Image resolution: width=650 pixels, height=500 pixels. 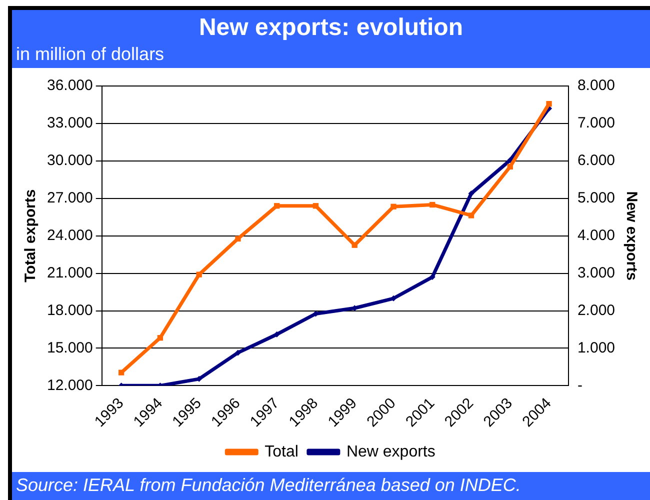 What do you see at coordinates (596, 273) in the screenshot?
I see `y2-tick-label: 3.000` at bounding box center [596, 273].